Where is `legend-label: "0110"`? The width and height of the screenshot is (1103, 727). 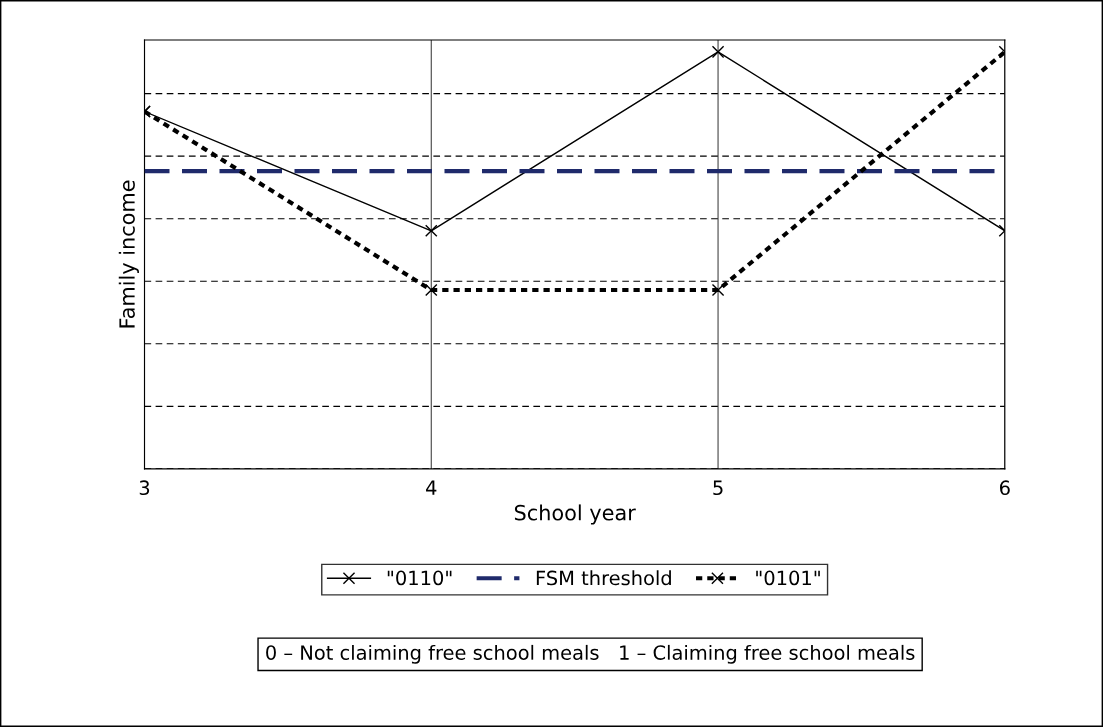
legend-label: "0110" is located at coordinates (419, 578).